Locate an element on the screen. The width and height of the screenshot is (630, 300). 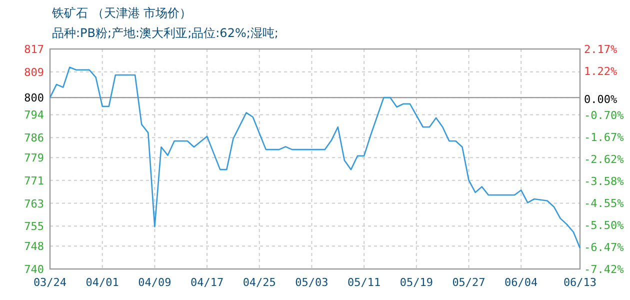
x-tick-label: 06/04 is located at coordinates (521, 282).